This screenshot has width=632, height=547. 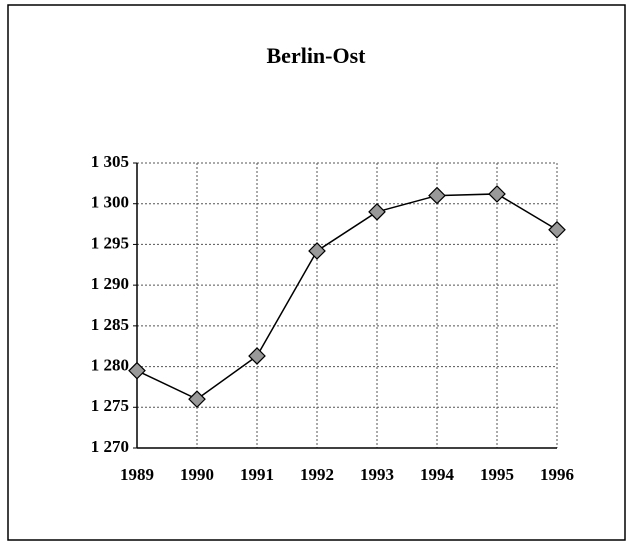 I want to click on y-tick-label: 1 290, so click(x=110, y=283).